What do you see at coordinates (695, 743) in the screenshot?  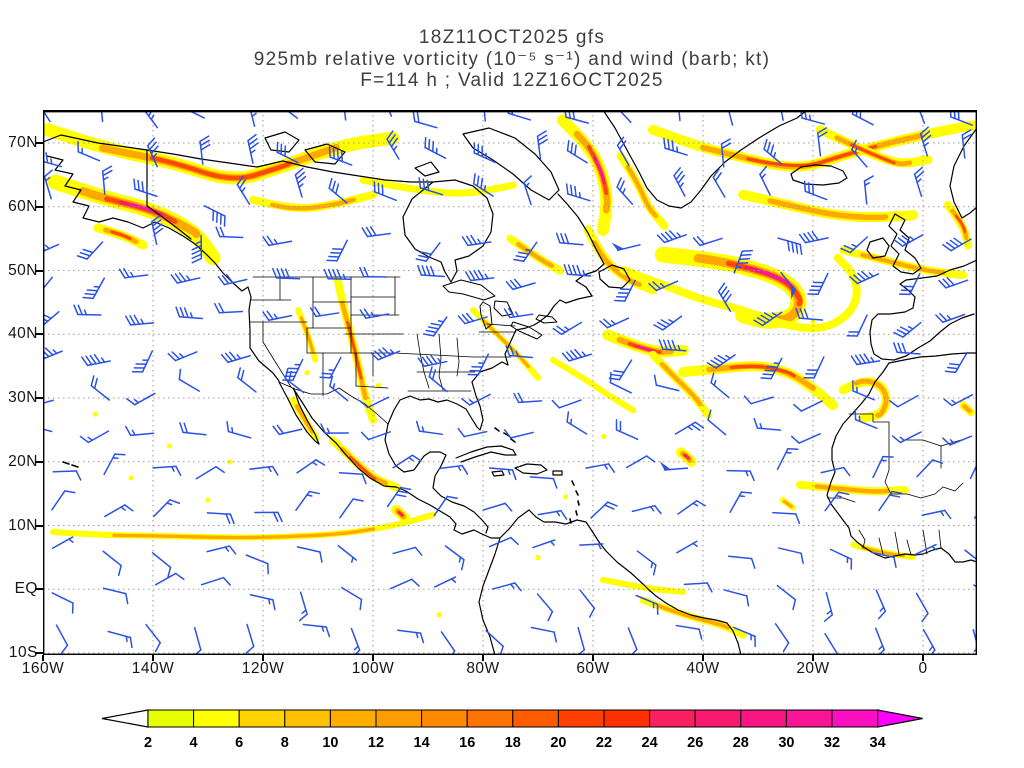 I see `colorbar-tick-label: 26` at bounding box center [695, 743].